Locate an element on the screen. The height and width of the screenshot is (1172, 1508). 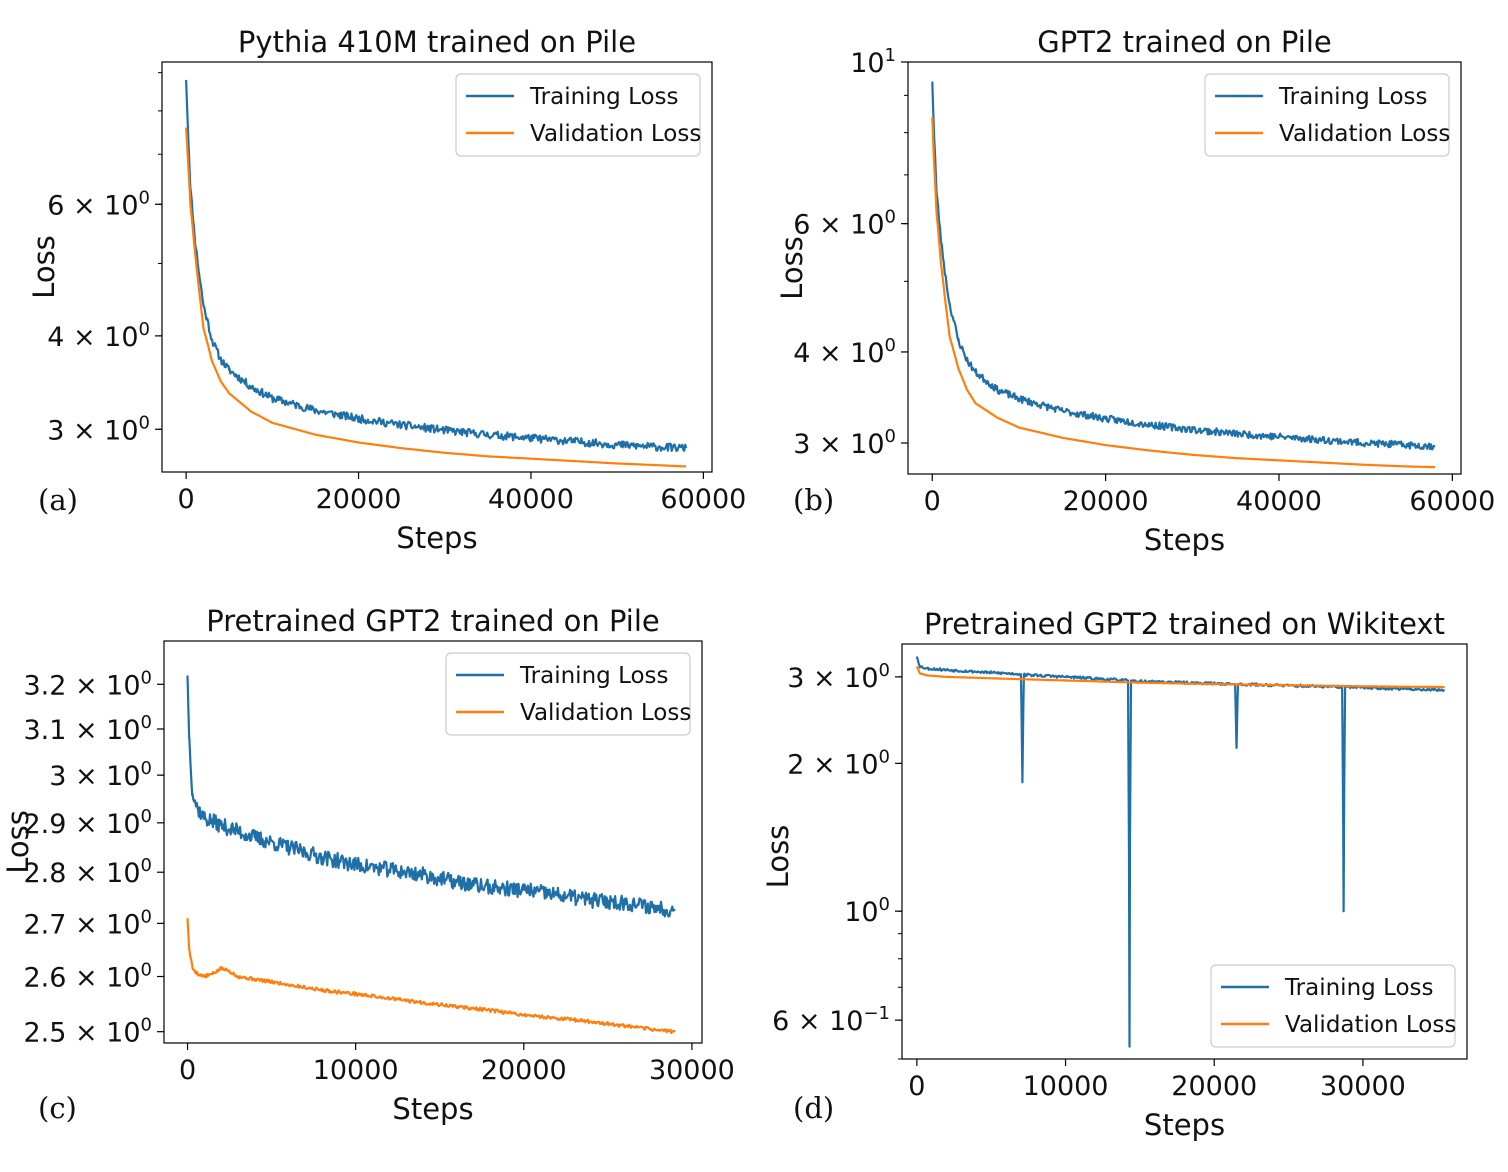
panel-label: (b) is located at coordinates (813, 500).